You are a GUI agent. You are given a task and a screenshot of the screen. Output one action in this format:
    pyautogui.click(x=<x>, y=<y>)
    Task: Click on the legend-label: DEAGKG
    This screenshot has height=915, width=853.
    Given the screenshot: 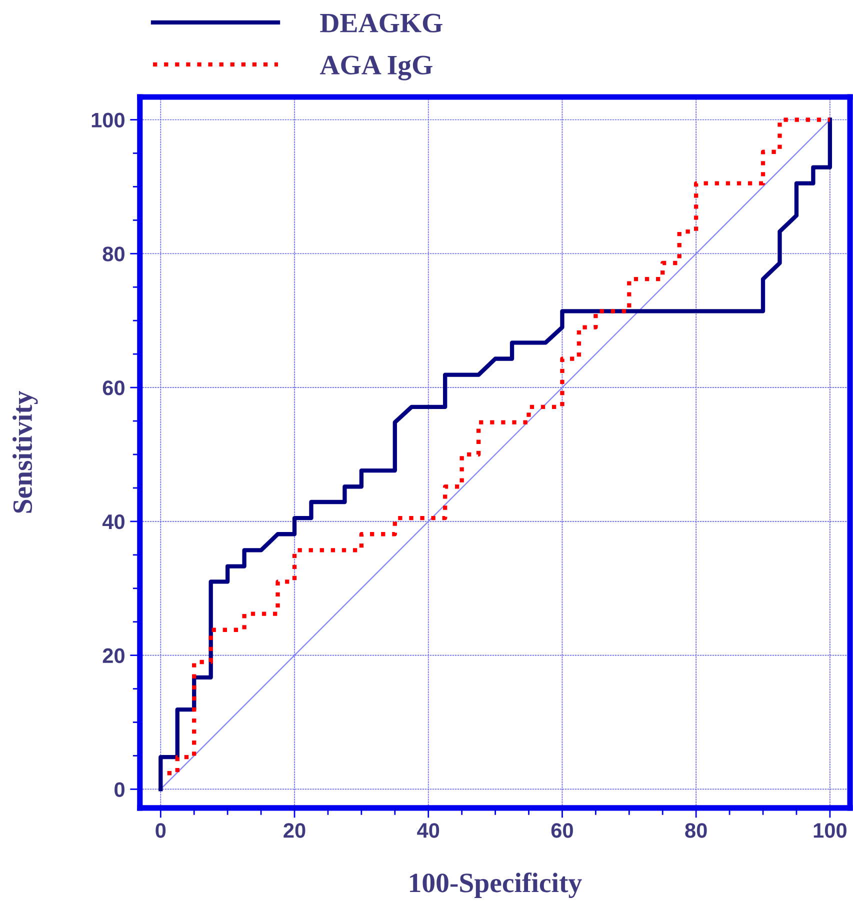 What is the action you would take?
    pyautogui.click(x=381, y=23)
    